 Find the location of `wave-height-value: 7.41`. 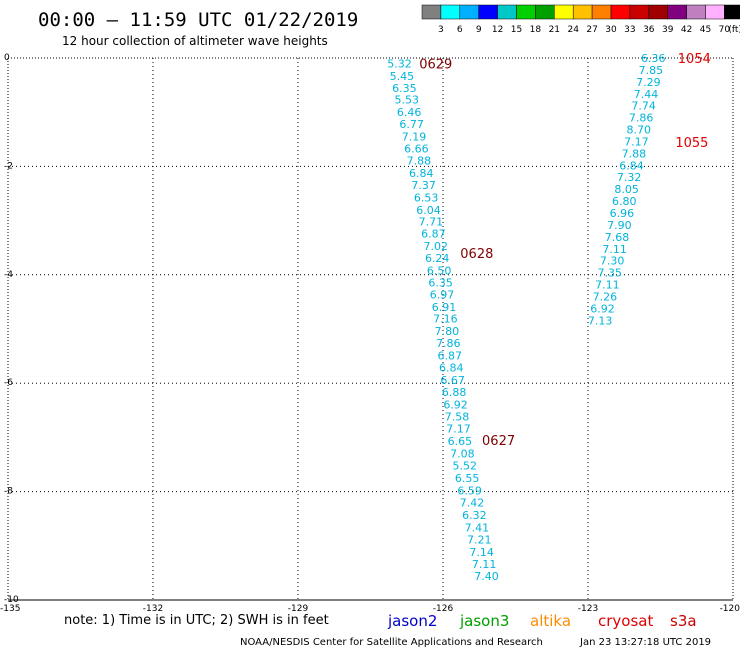

wave-height-value: 7.41 is located at coordinates (477, 527).